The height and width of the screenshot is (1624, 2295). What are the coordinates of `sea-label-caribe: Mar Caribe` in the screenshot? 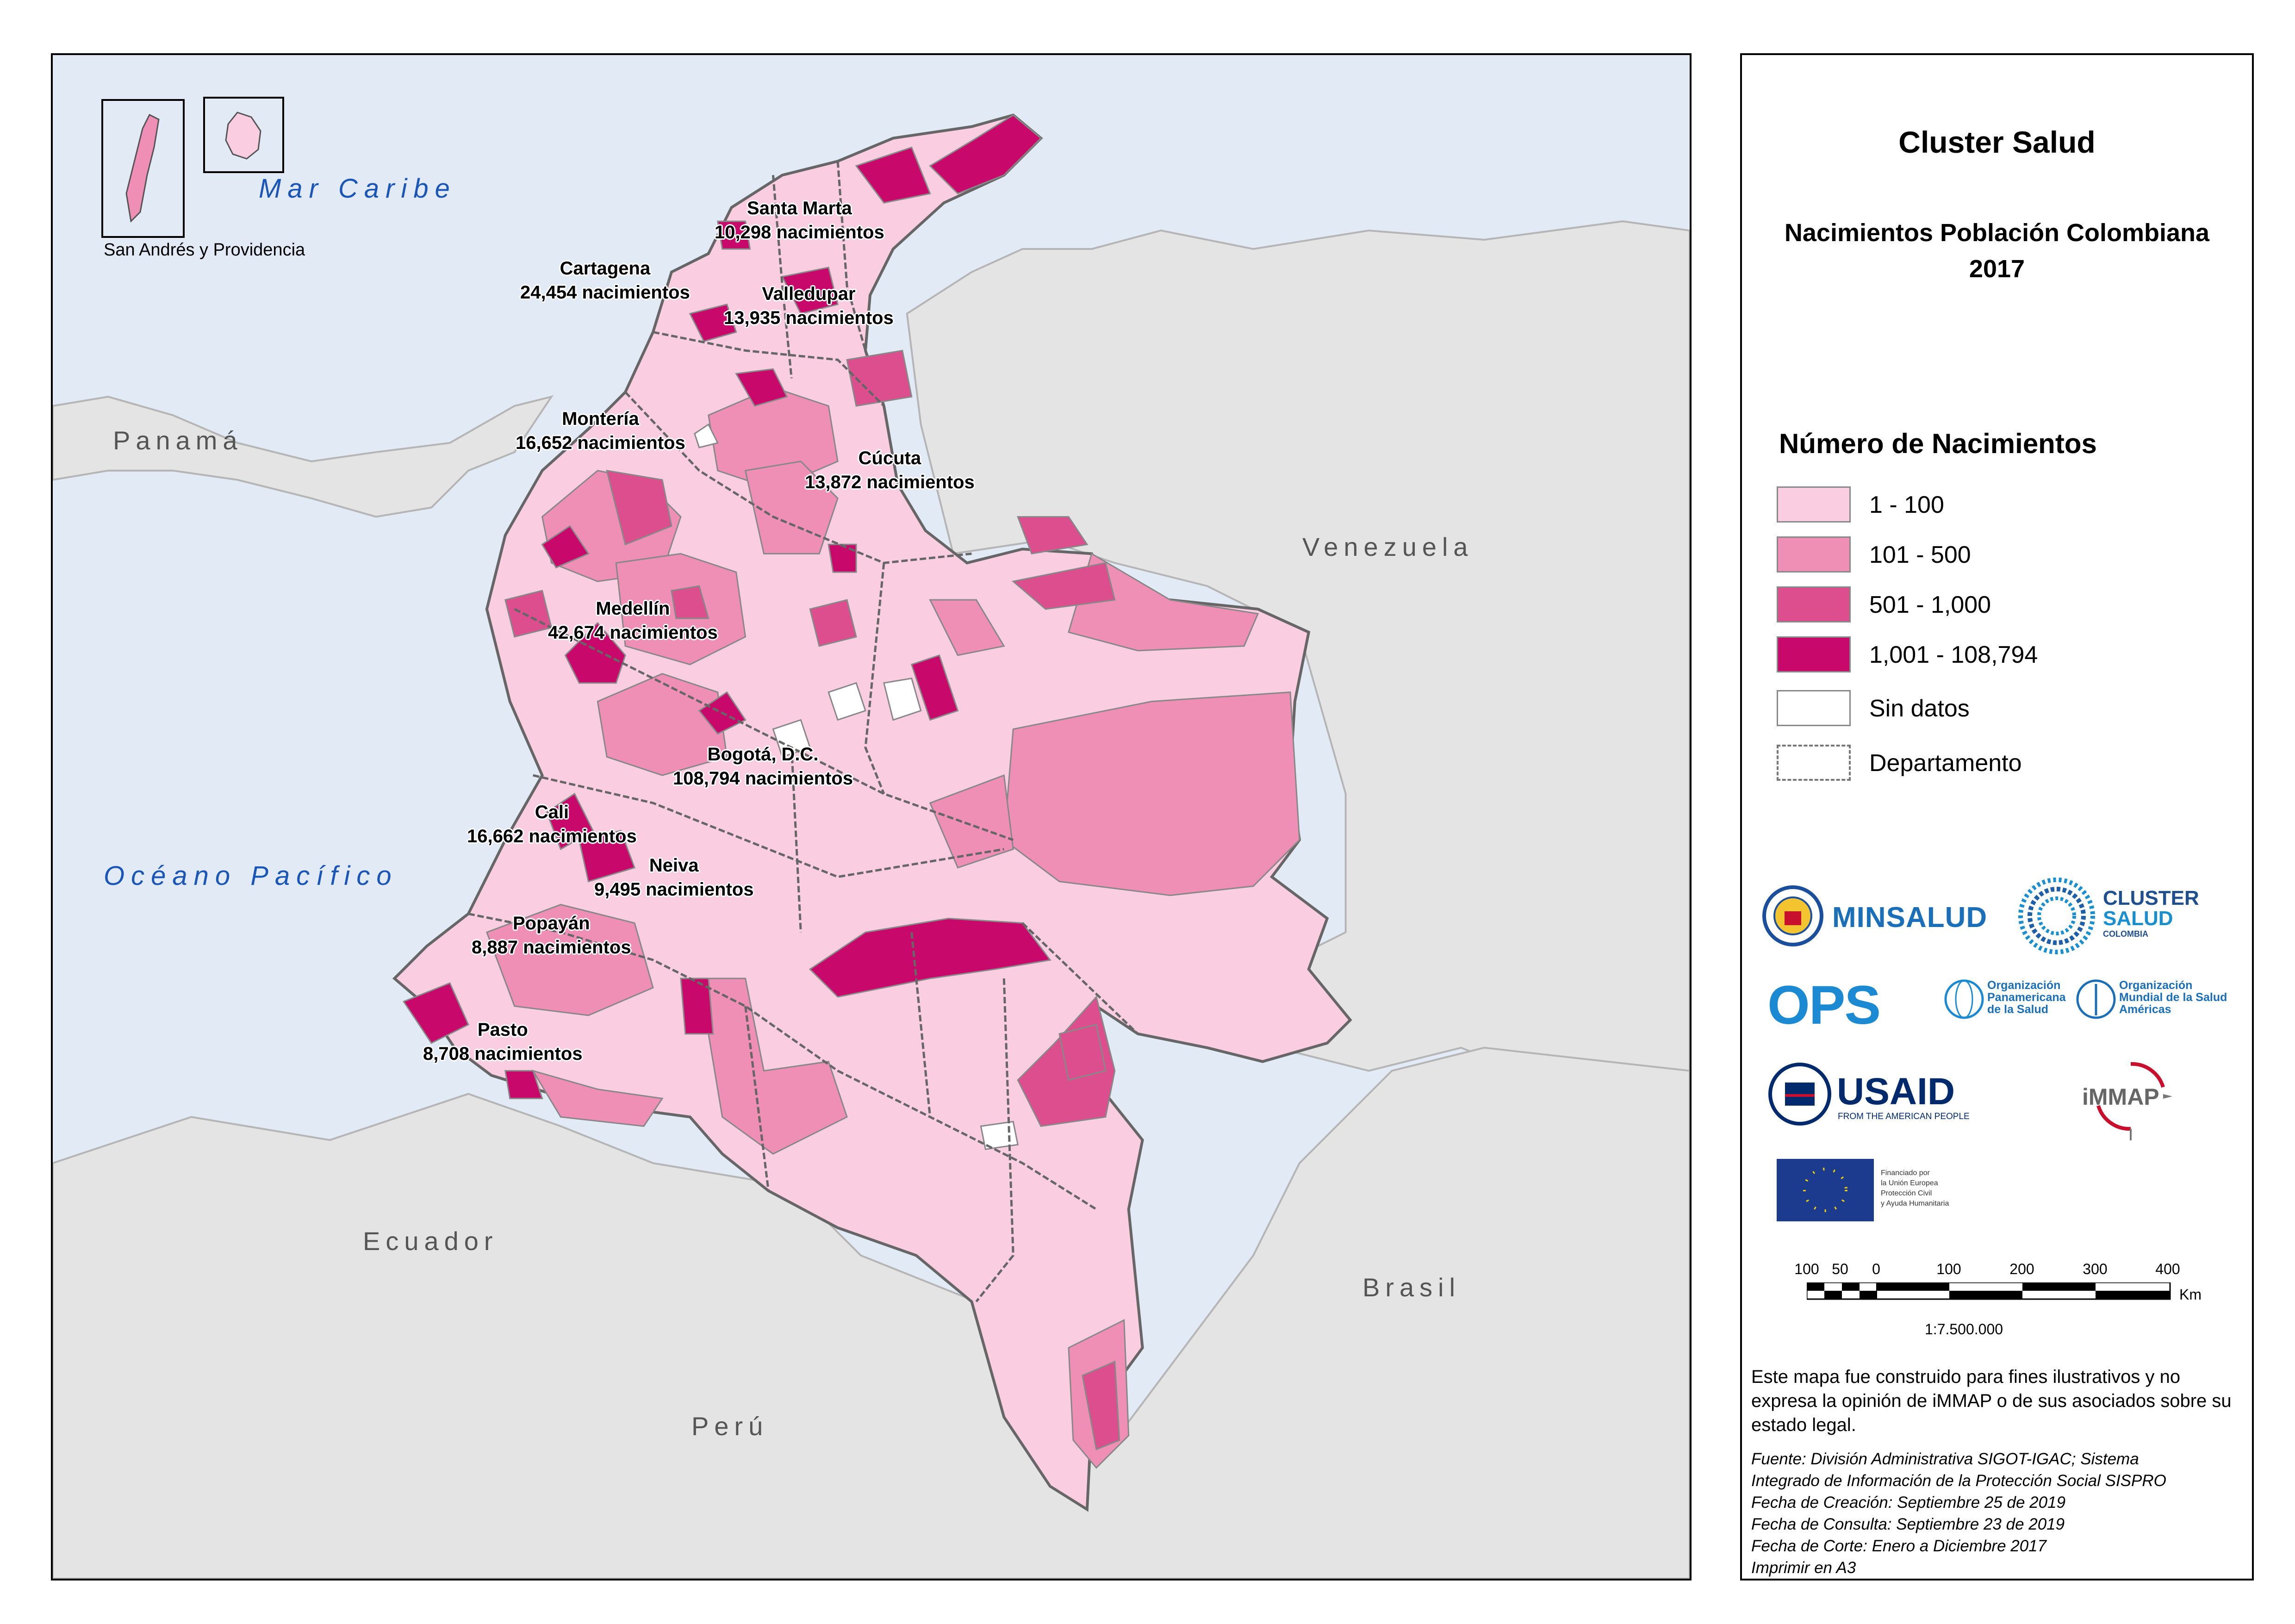 It's located at (357, 189).